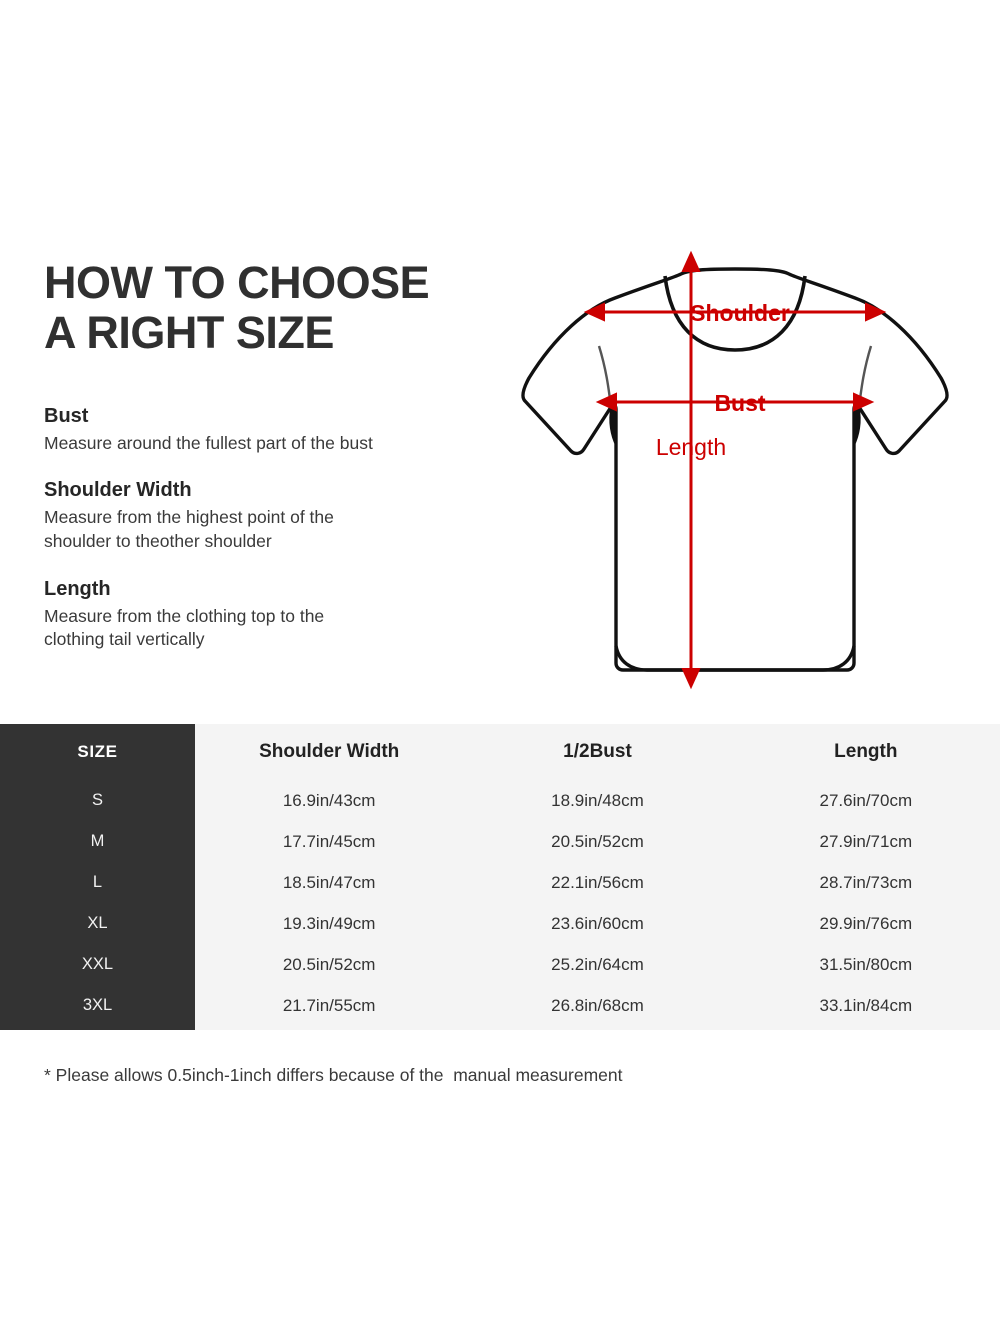  Describe the element at coordinates (866, 800) in the screenshot. I see `cell-length: 27.6in/70cm` at that location.